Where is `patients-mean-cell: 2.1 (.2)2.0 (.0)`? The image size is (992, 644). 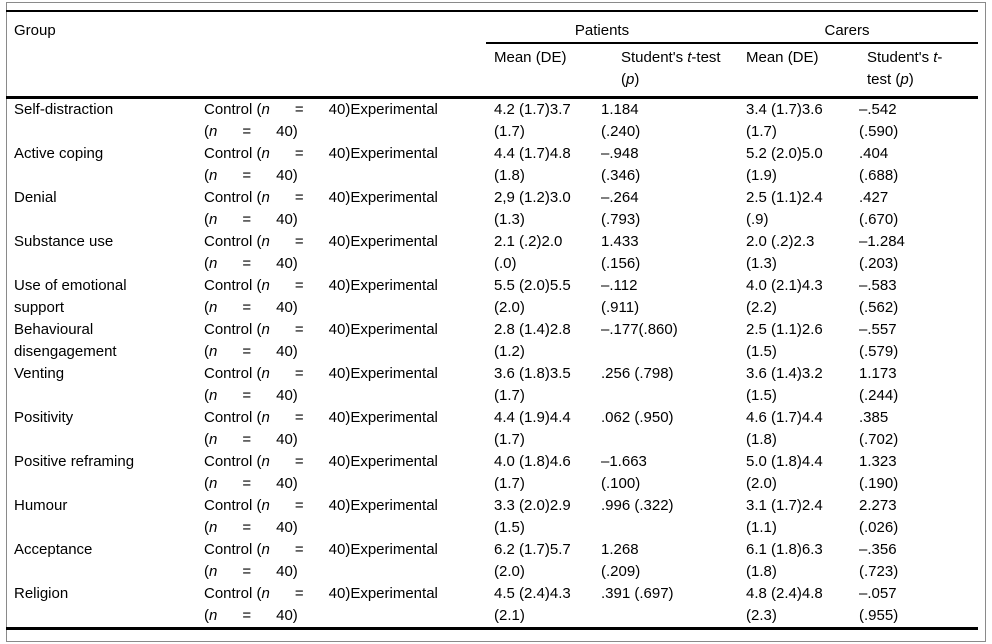
patients-mean-cell: 2.1 (.2)2.0 (.0) is located at coordinates (528, 252).